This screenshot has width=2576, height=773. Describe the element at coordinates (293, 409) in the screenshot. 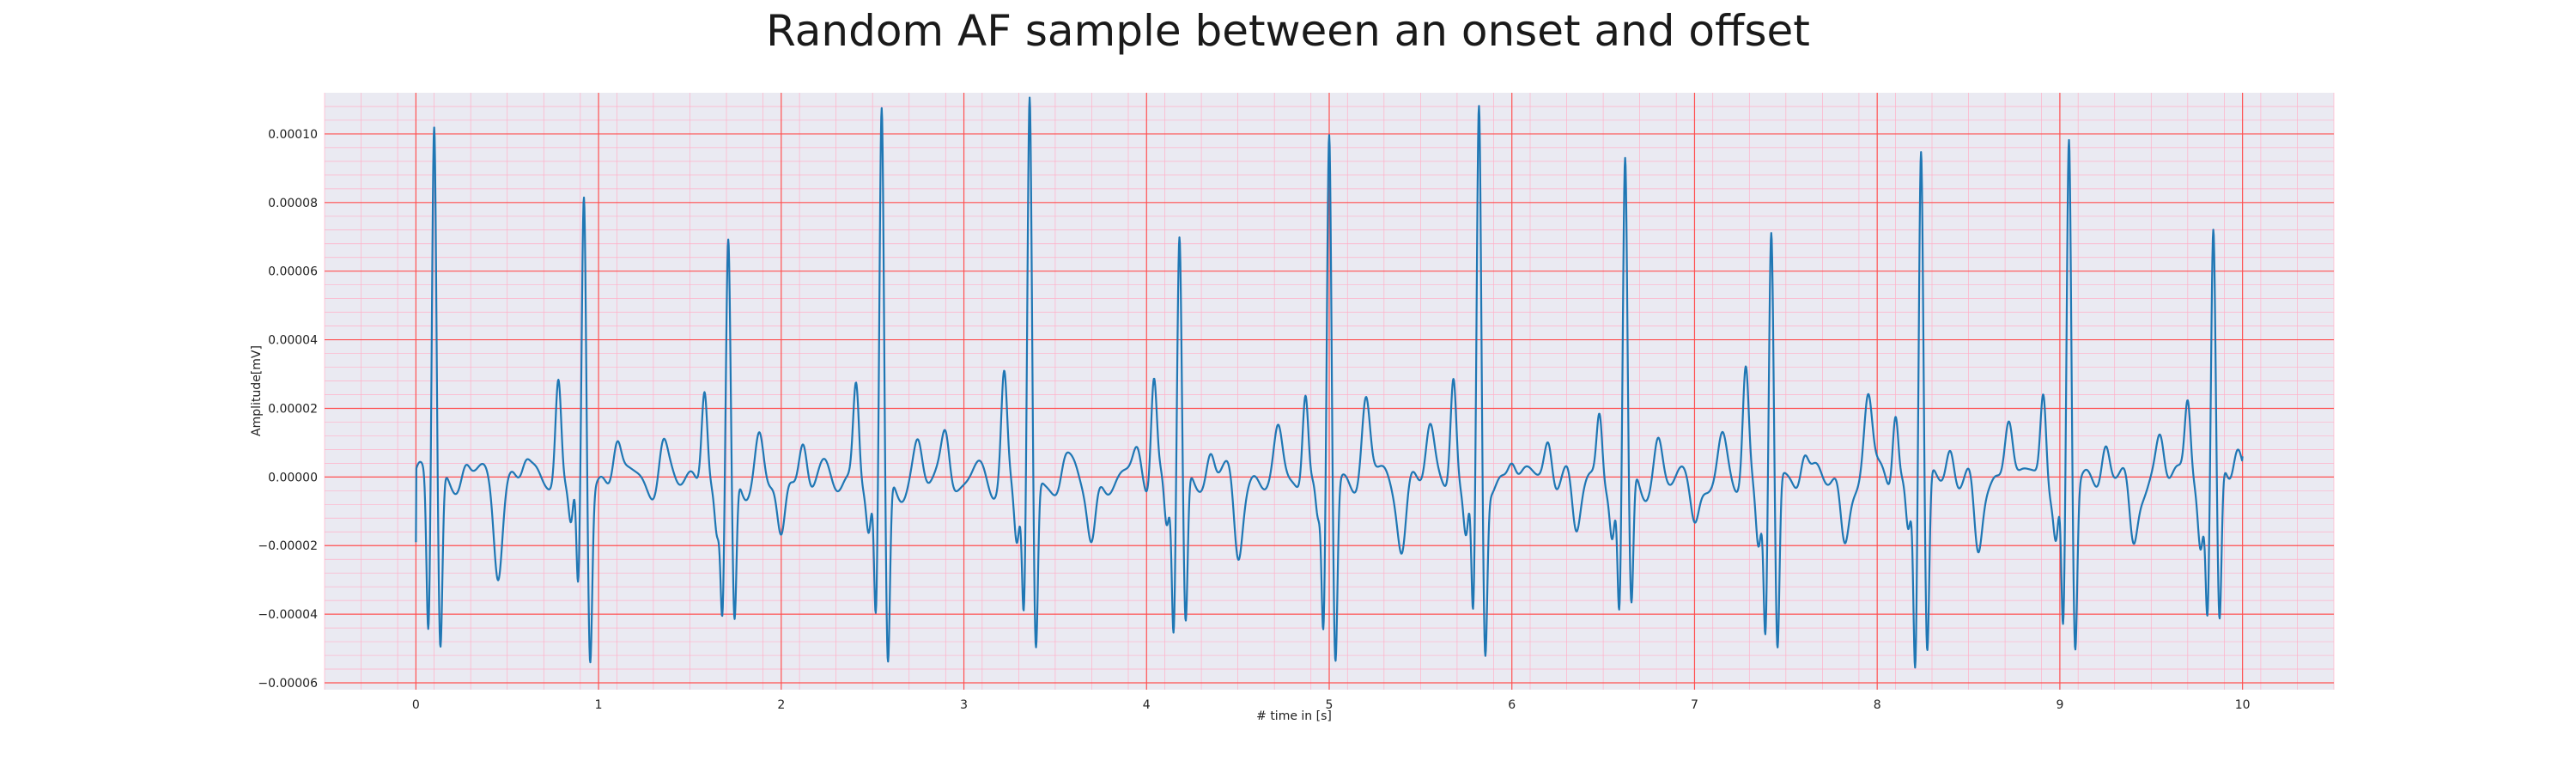

I see `y-tick-label: 0.00002` at that location.